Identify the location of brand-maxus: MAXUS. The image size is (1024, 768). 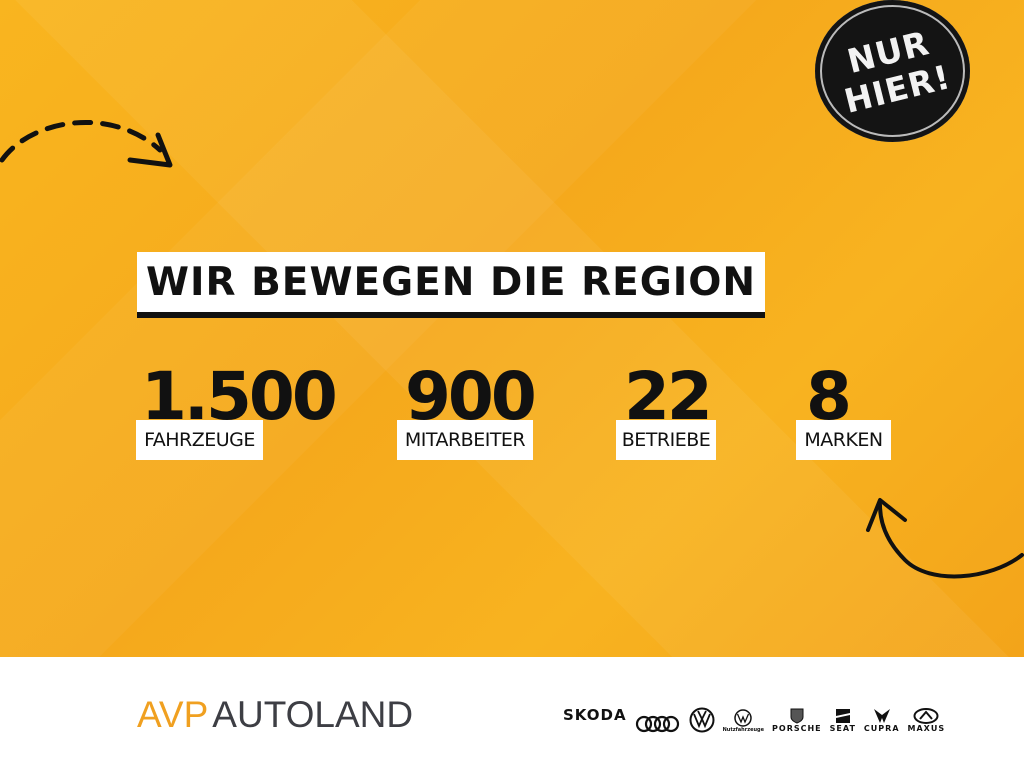
(927, 720).